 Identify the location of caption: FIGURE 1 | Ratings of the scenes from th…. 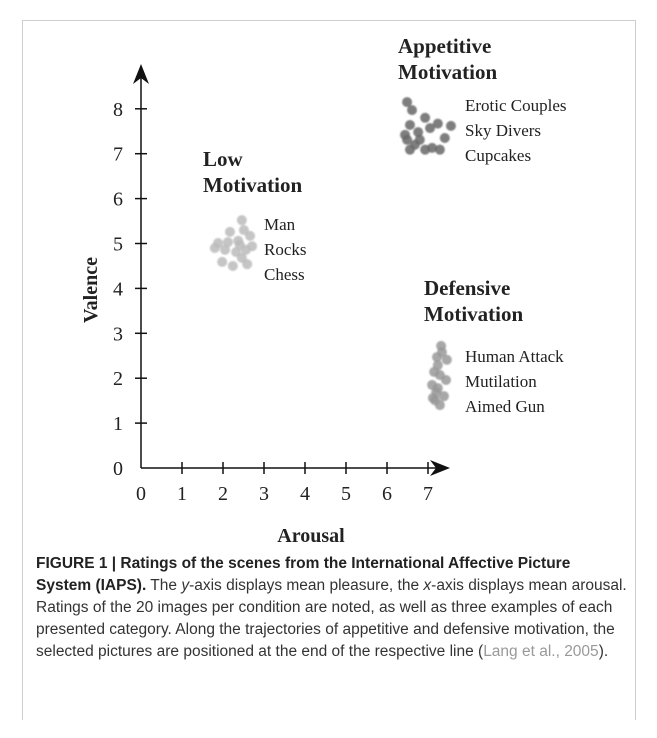
(332, 608).